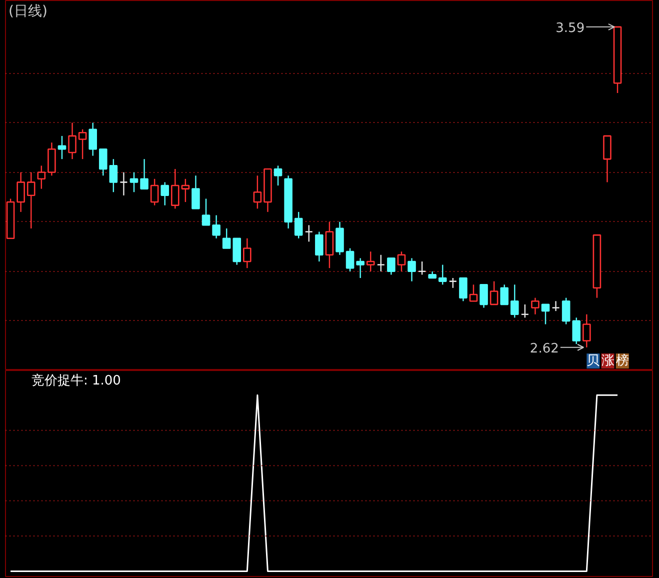 This screenshot has height=578, width=659. I want to click on chart-title: 竞价捉牛: 1.00, so click(76, 381).